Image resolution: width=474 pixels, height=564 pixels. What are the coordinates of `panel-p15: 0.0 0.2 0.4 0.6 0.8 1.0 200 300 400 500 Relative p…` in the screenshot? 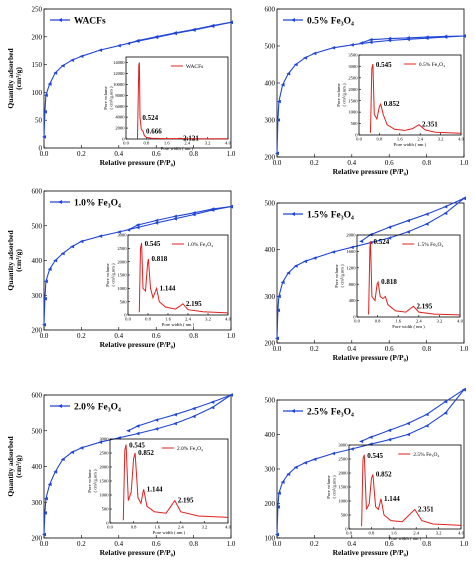 It's located at (367, 279).